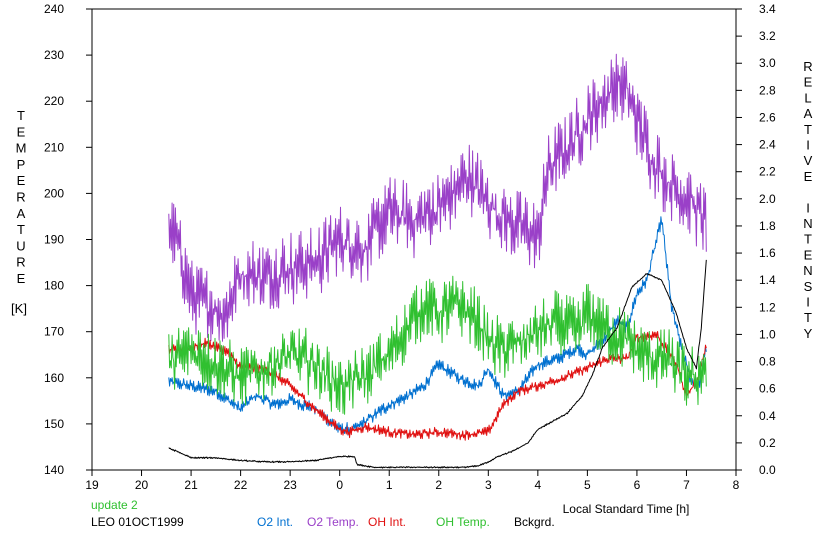 The image size is (828, 535). I want to click on left-tick-label: 160, so click(54, 378).